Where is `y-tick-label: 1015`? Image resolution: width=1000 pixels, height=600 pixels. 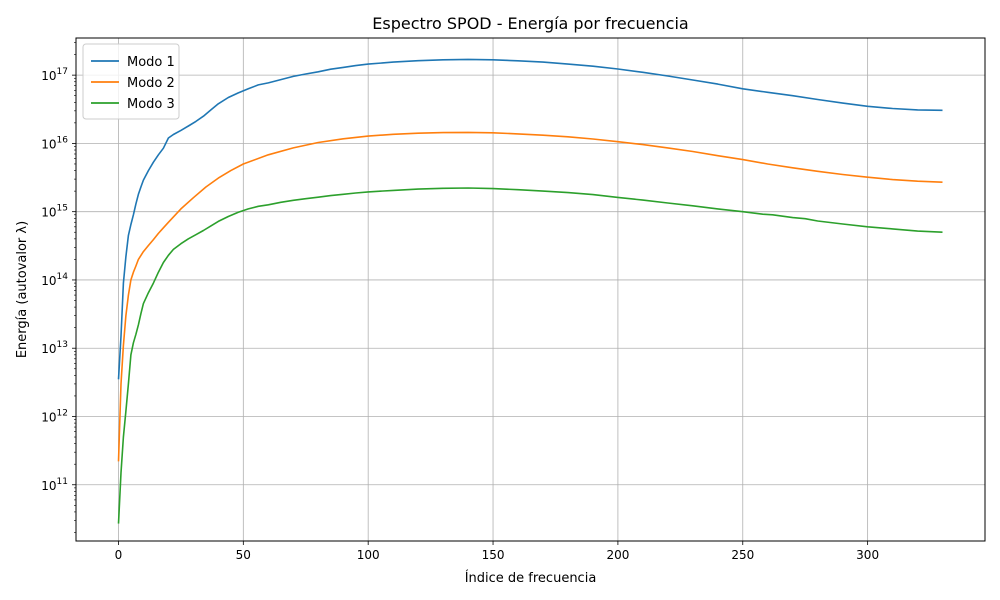
y-tick-label: 1015 is located at coordinates (54, 212).